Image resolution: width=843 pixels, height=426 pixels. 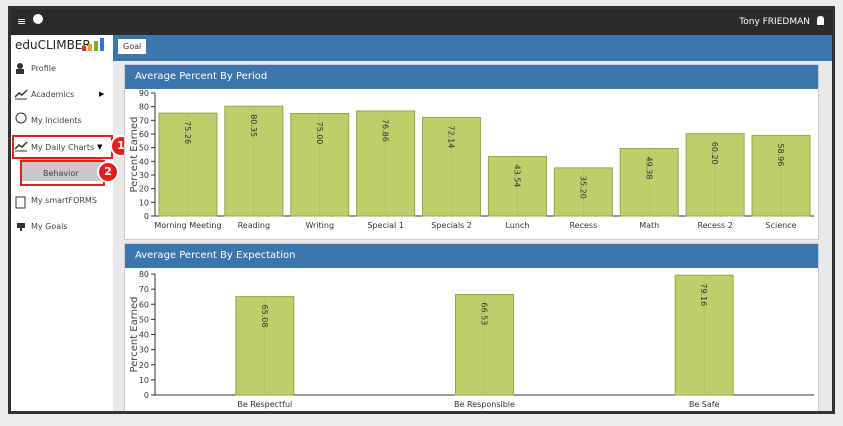 I want to click on x-tick-label: Science, so click(x=781, y=225).